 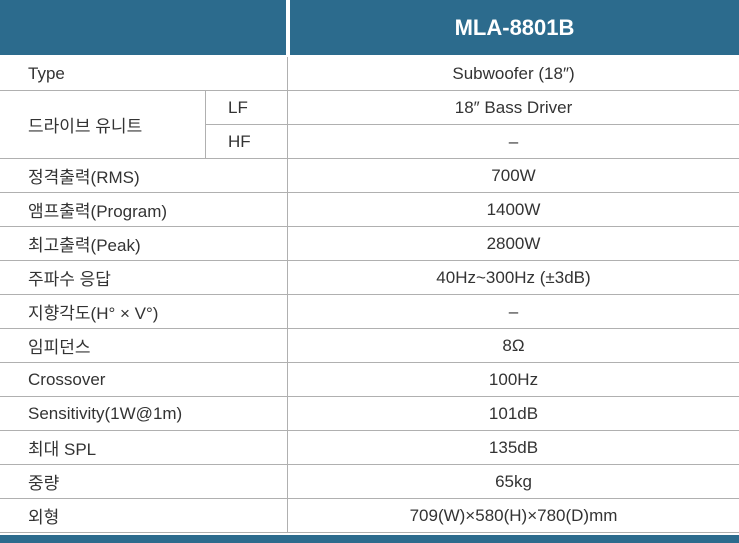 I want to click on row-label: 정격출력(RMS), so click(x=144, y=176).